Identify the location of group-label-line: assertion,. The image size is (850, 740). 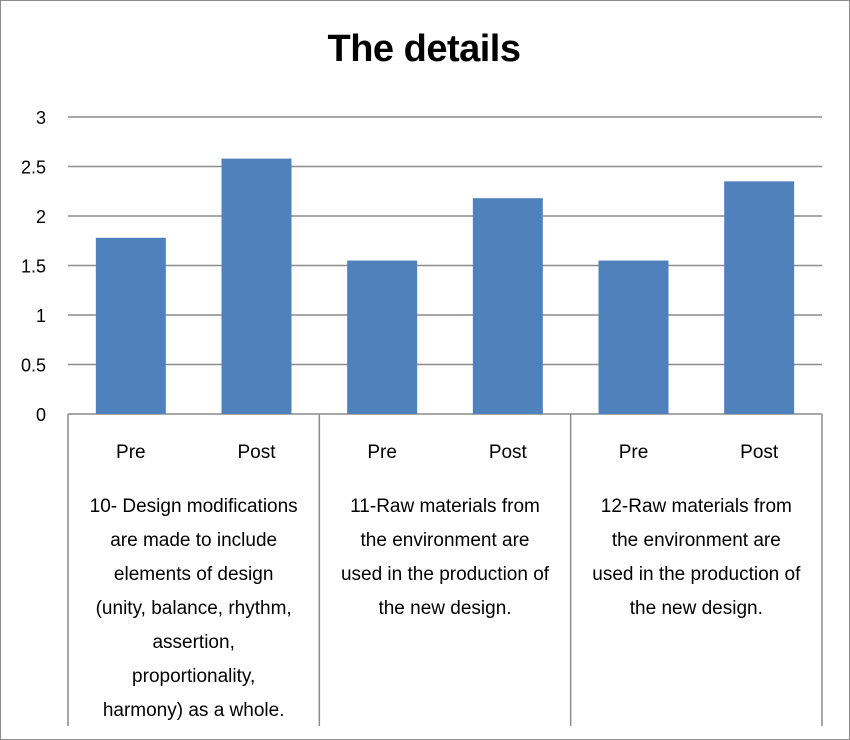
(193, 642).